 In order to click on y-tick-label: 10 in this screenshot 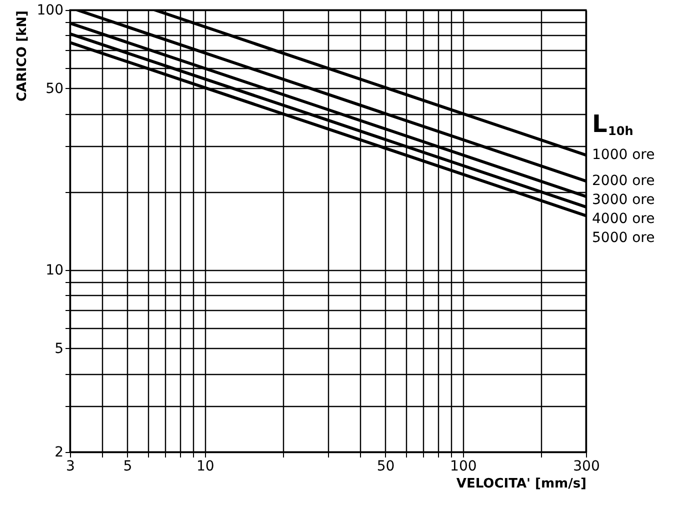, I will do `click(55, 270)`.